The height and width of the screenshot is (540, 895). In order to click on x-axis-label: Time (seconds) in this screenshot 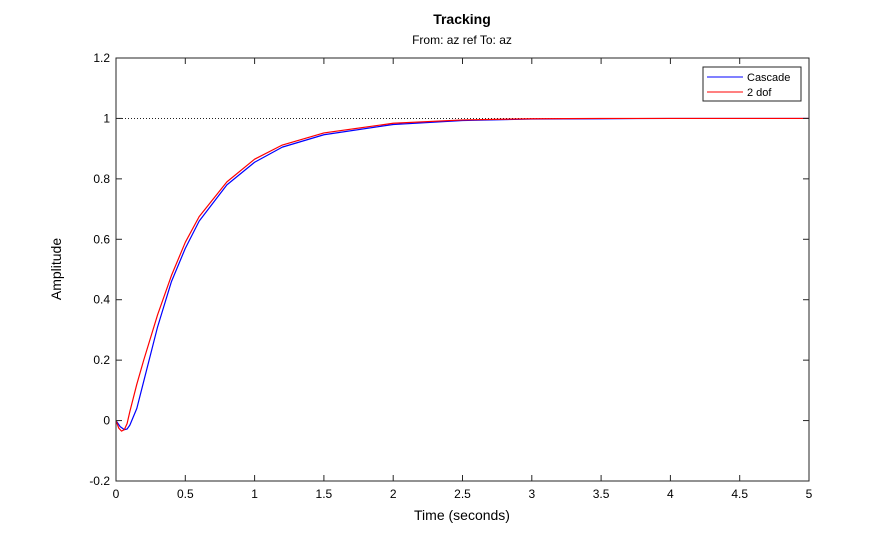, I will do `click(462, 515)`.